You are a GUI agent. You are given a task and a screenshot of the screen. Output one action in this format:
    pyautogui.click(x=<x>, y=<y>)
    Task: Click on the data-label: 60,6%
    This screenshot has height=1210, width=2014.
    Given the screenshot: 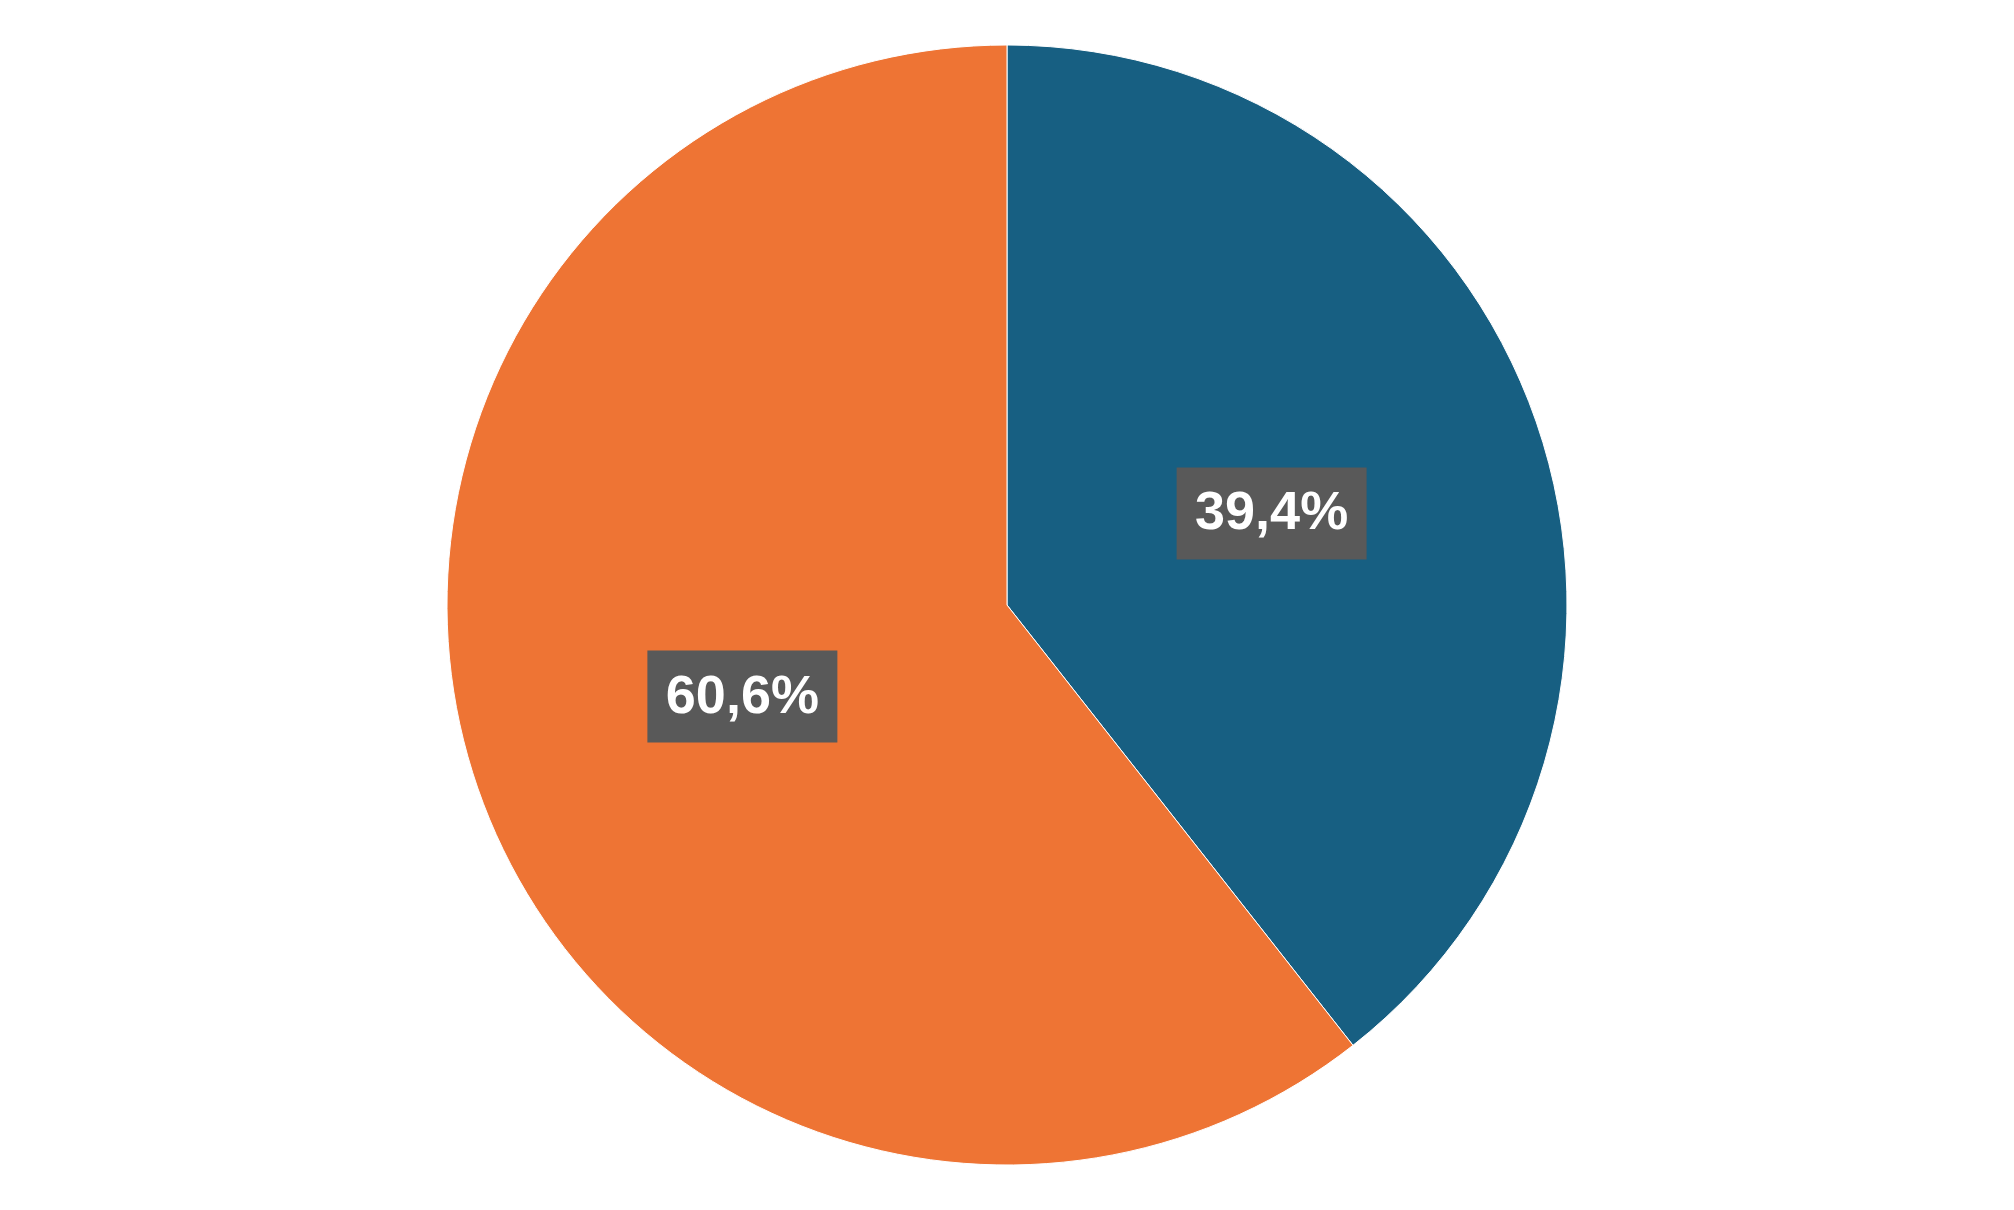 What is the action you would take?
    pyautogui.click(x=742, y=693)
    